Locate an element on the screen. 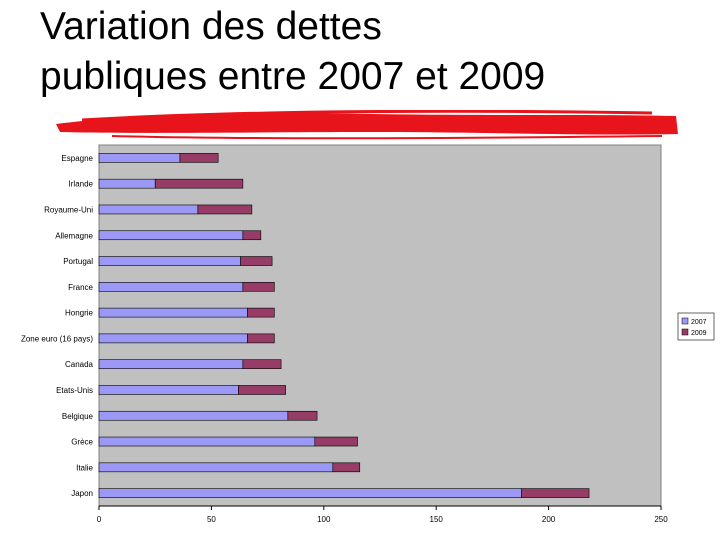 The height and width of the screenshot is (540, 720). category-label: Etats-Unis is located at coordinates (74, 390).